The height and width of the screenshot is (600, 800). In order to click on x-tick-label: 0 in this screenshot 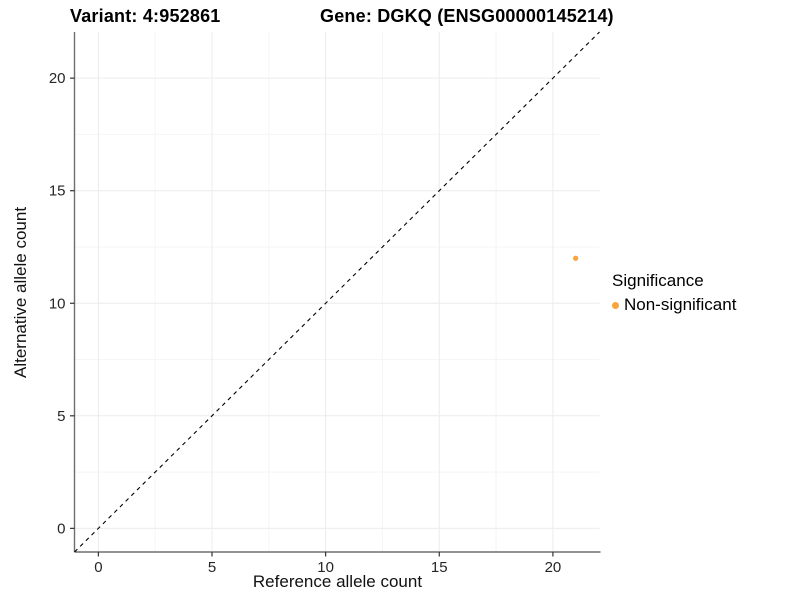, I will do `click(98, 567)`.